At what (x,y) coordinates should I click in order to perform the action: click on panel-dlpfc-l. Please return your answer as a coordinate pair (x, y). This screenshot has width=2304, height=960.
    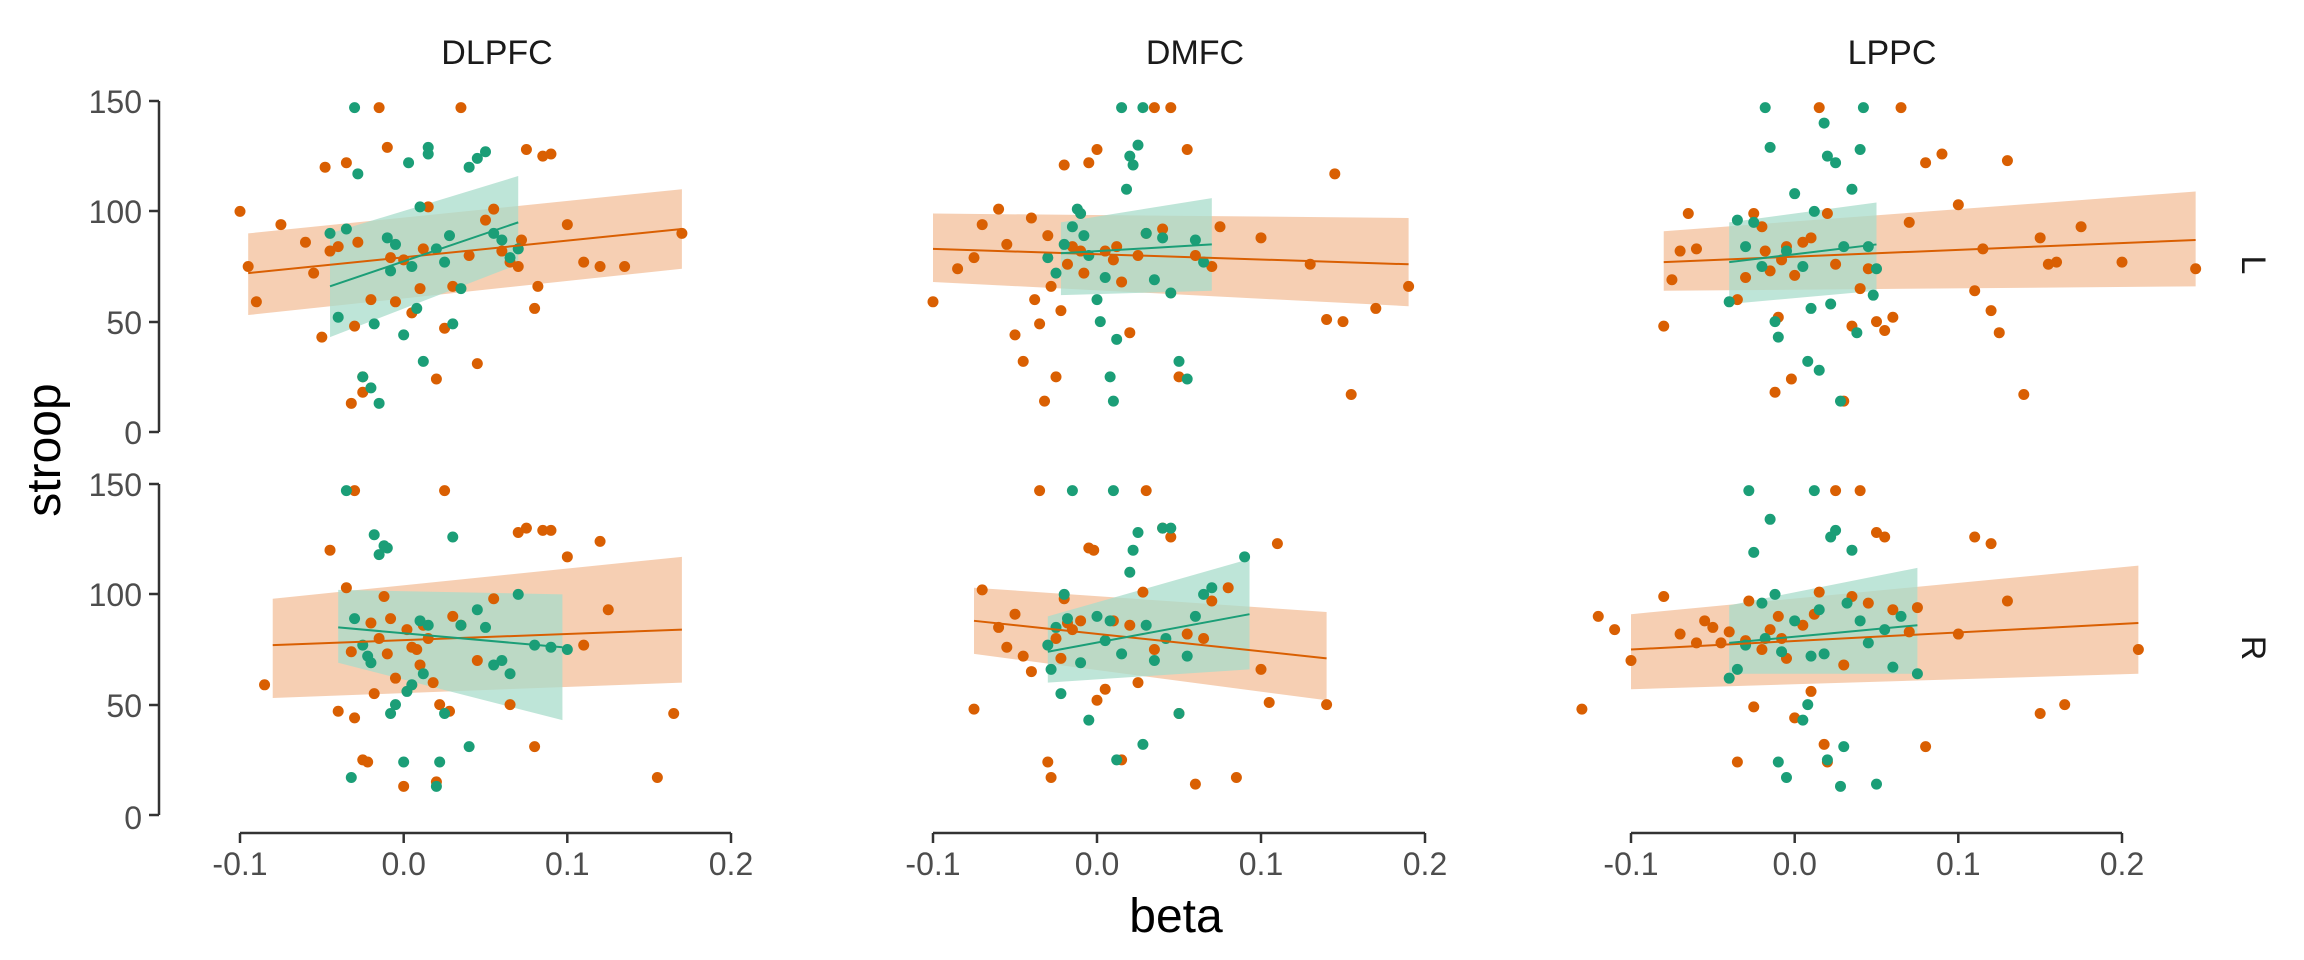
    Looking at the image, I should click on (461, 255).